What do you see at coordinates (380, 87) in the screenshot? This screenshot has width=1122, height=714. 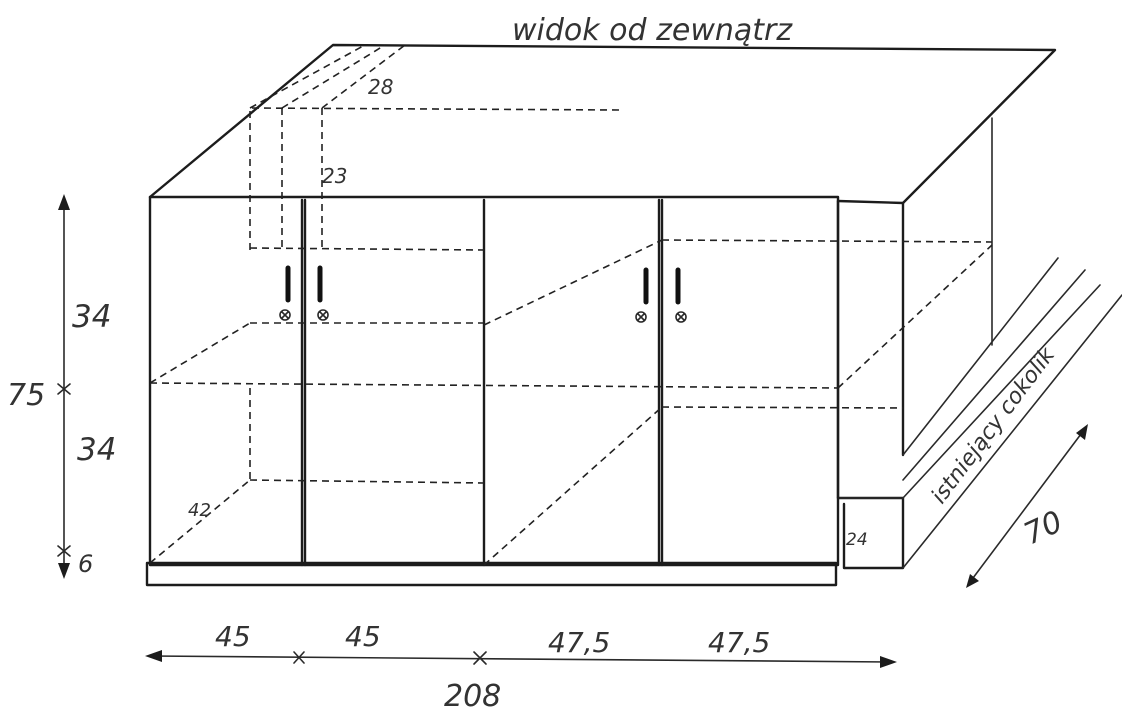 I see `dim-label-depth-top: 28` at bounding box center [380, 87].